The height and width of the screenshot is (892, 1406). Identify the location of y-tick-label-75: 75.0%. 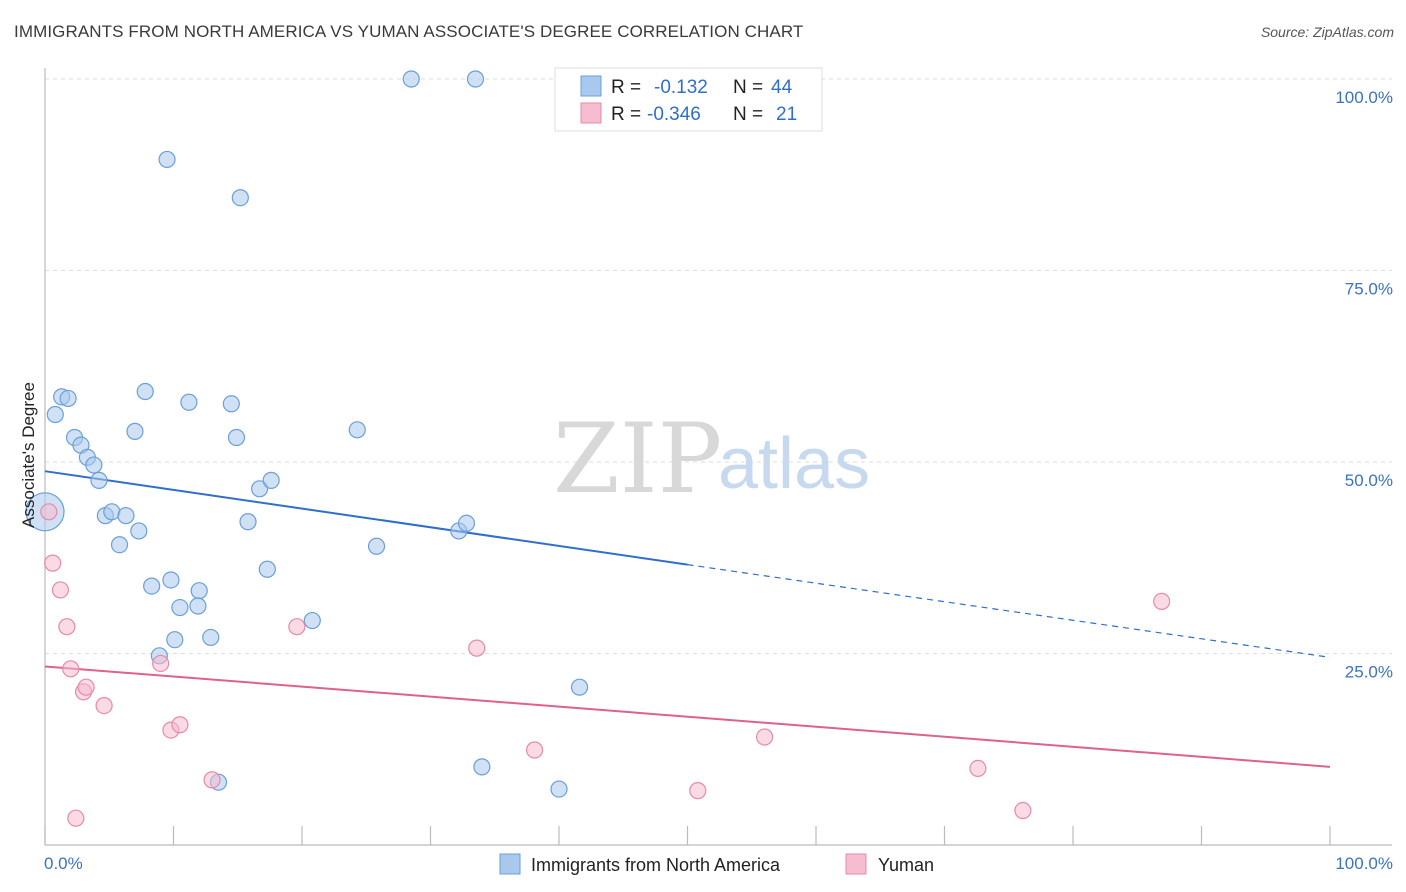
(1369, 289).